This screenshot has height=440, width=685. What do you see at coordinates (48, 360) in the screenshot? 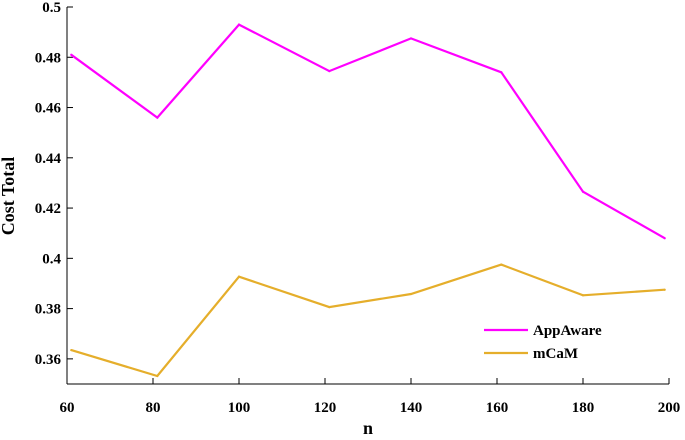
I see `y-tick-label: 0.36` at bounding box center [48, 360].